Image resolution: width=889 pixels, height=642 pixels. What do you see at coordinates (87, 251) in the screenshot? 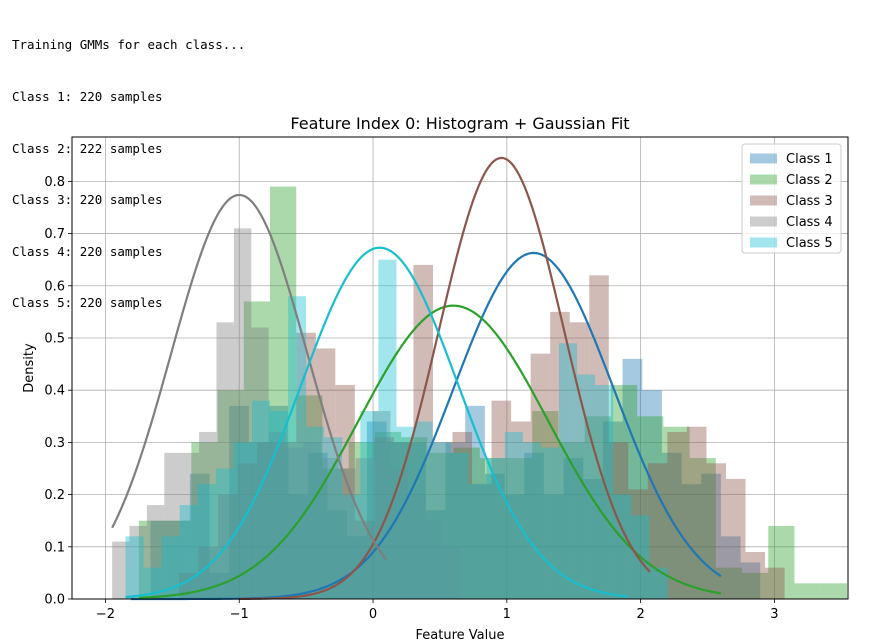
I see `console-line: Class 4: 220 samples` at bounding box center [87, 251].